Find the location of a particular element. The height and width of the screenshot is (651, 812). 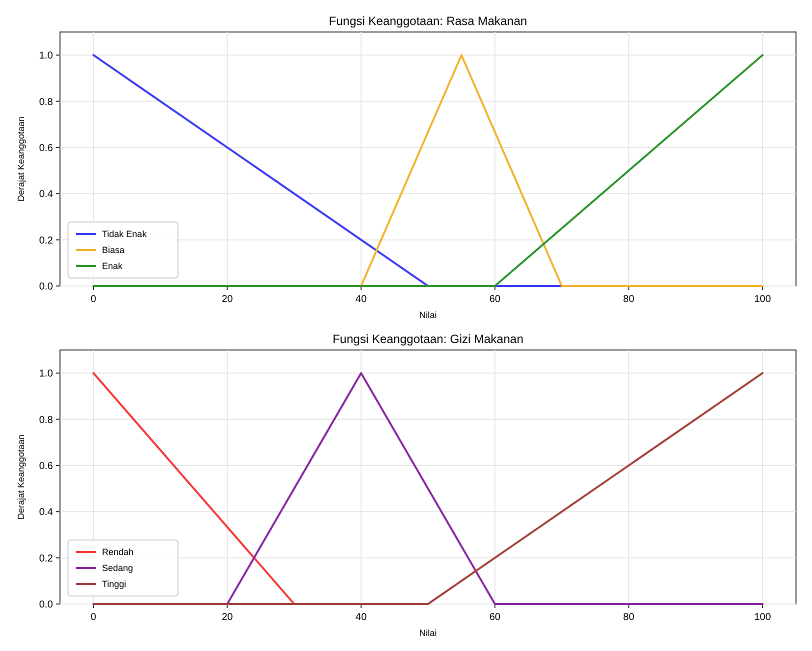

legend-label: Biasa is located at coordinates (113, 250).